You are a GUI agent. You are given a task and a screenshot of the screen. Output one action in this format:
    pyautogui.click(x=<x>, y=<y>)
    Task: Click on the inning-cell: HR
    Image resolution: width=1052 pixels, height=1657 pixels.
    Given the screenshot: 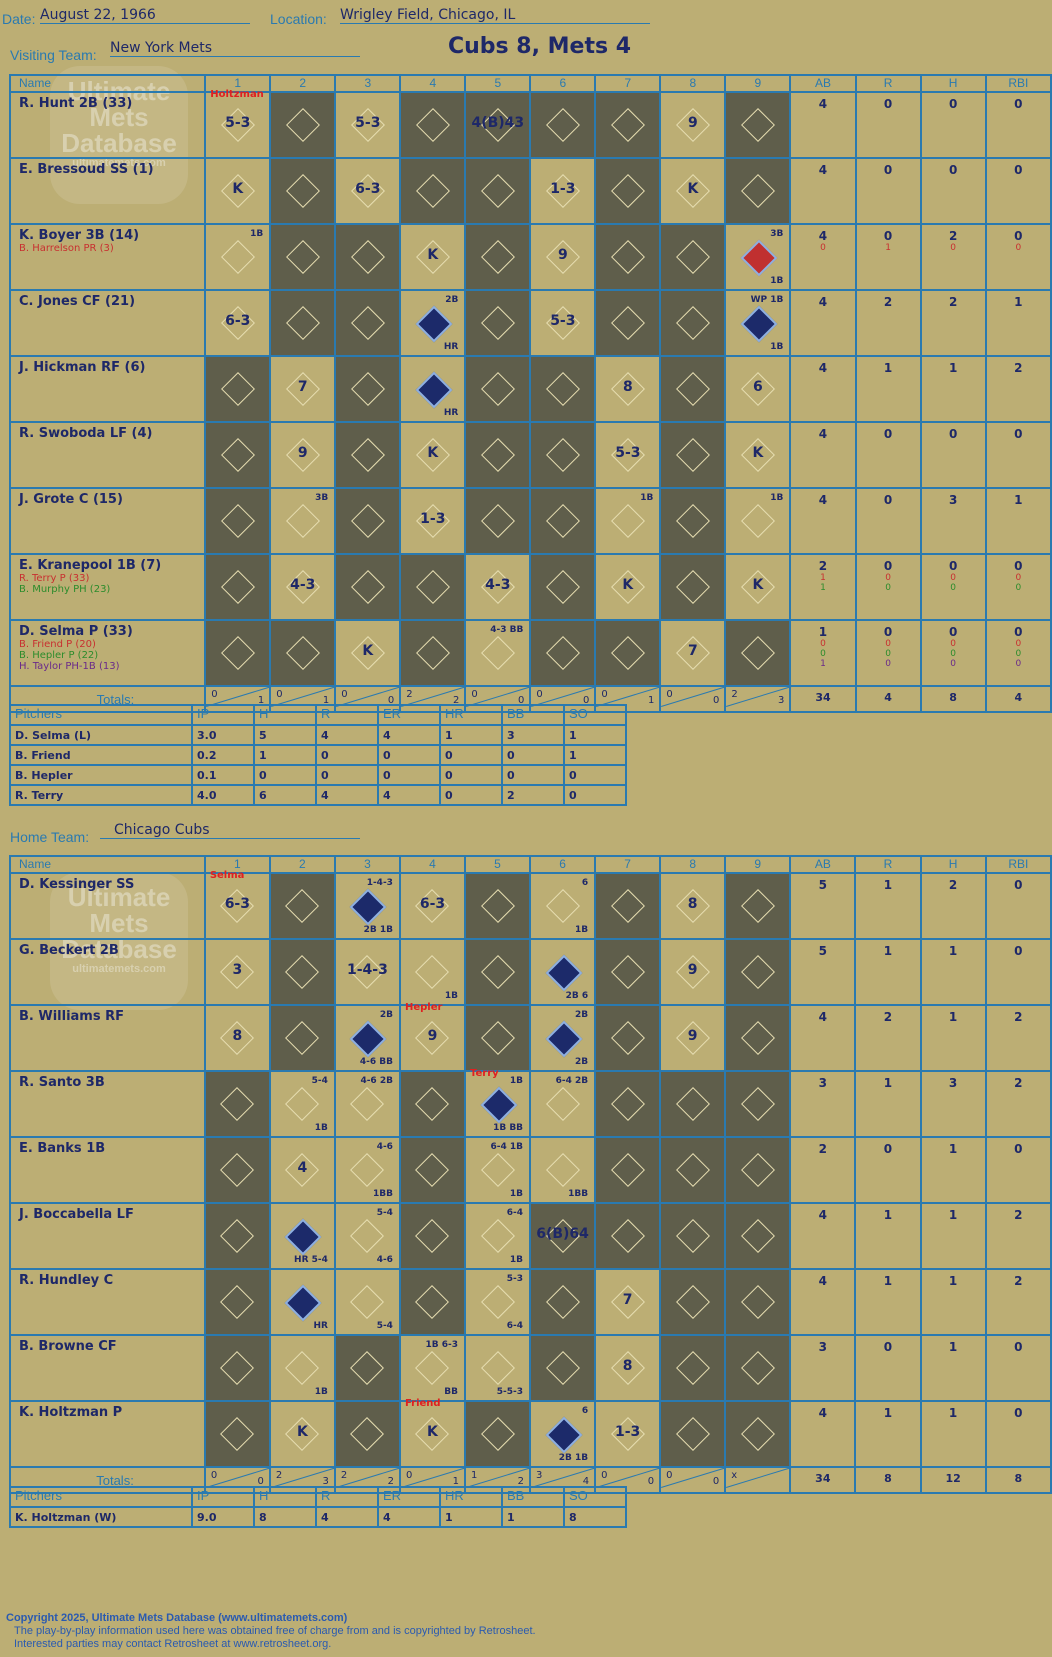 What is the action you would take?
    pyautogui.click(x=433, y=389)
    